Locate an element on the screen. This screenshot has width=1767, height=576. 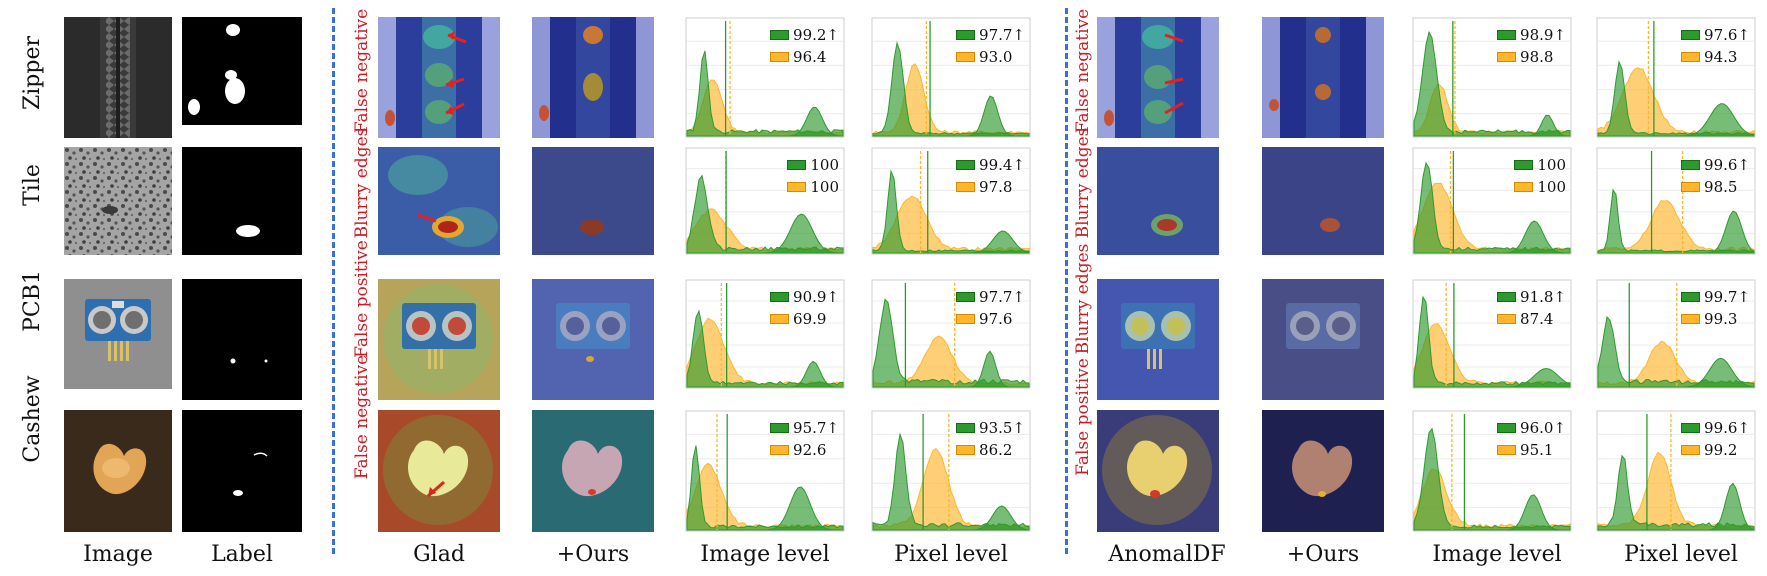
legend-baseline: 87.4 is located at coordinates (1531, 319).